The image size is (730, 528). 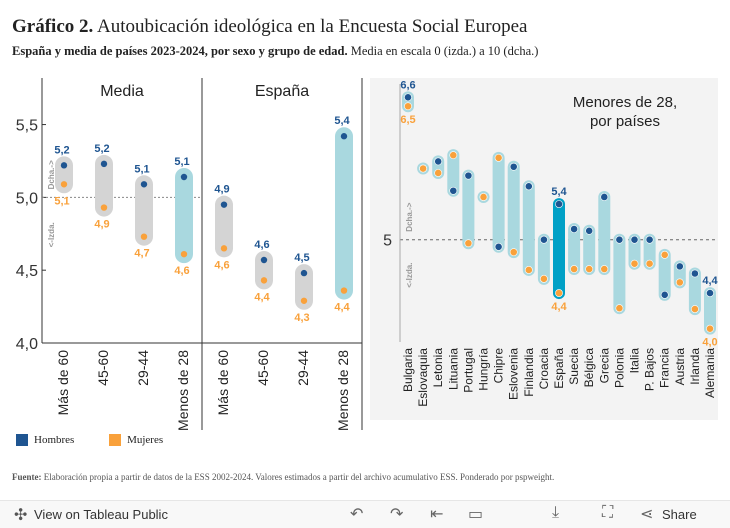 I want to click on category-label-country: Italia, so click(x=635, y=361).